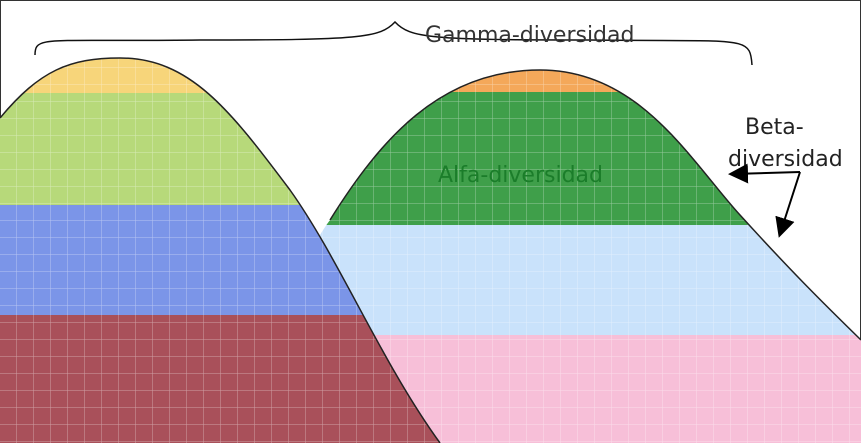 The image size is (861, 443). I want to click on brace, so click(393, 43).